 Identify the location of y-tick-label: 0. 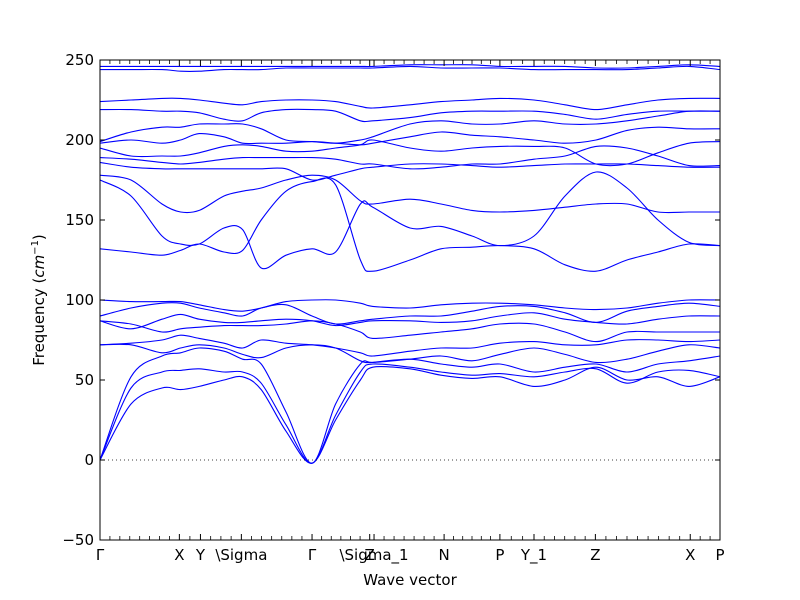
(89, 460).